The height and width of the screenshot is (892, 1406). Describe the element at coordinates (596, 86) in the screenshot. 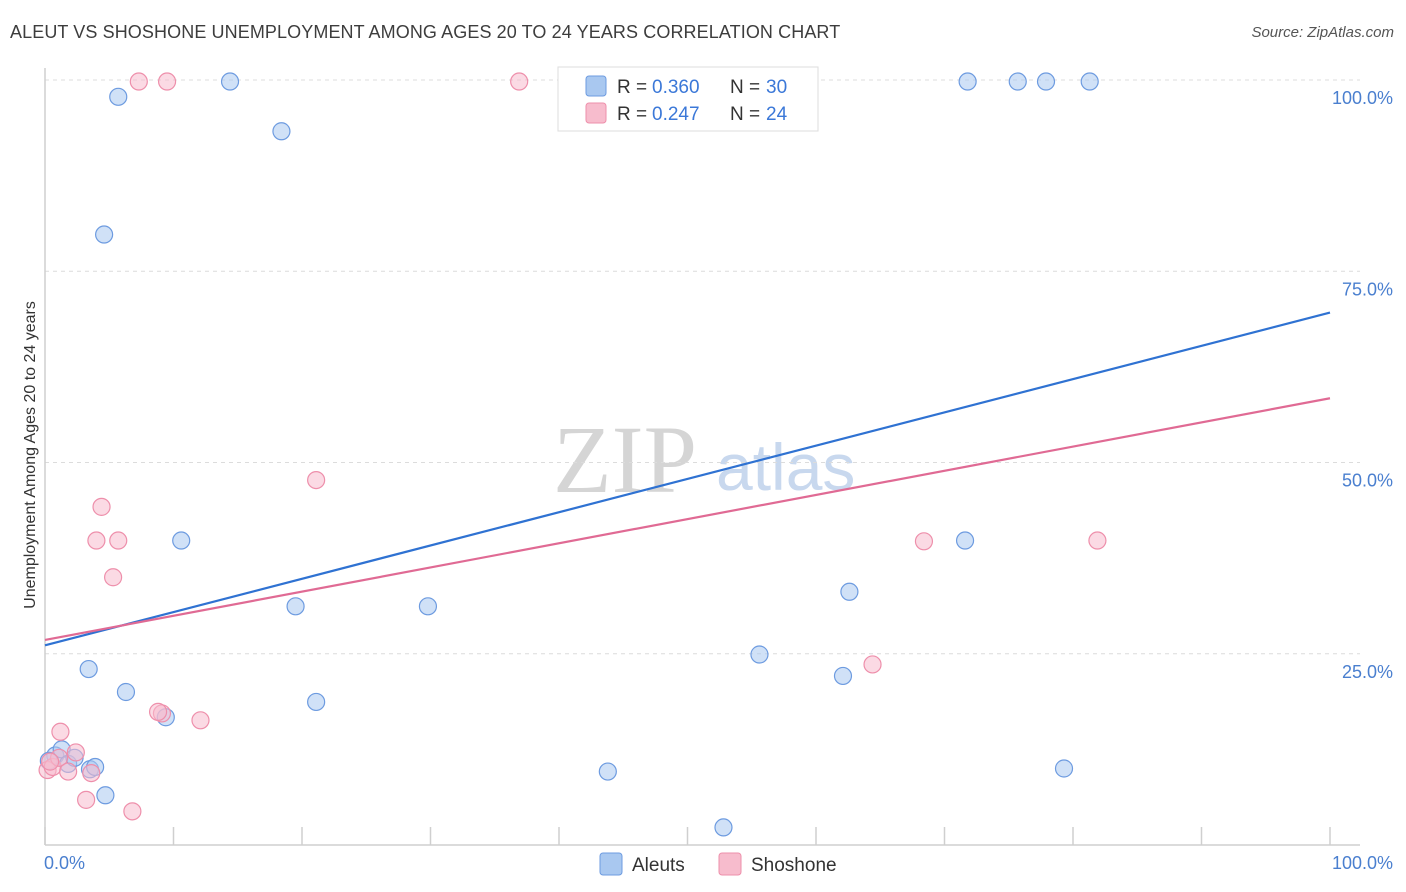

I see `legend-swatch-aleuts` at that location.